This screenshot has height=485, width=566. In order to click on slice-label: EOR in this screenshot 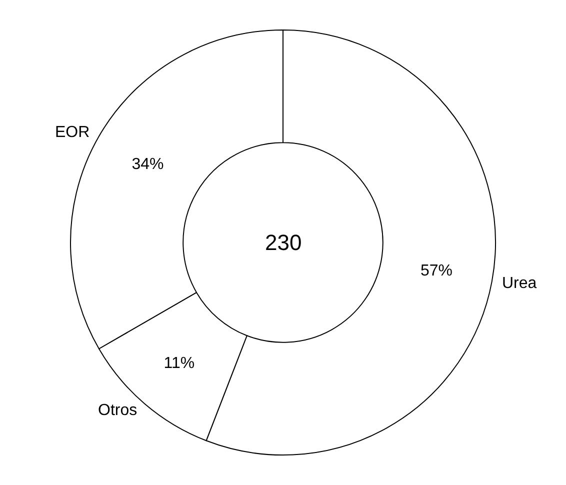, I will do `click(72, 132)`.